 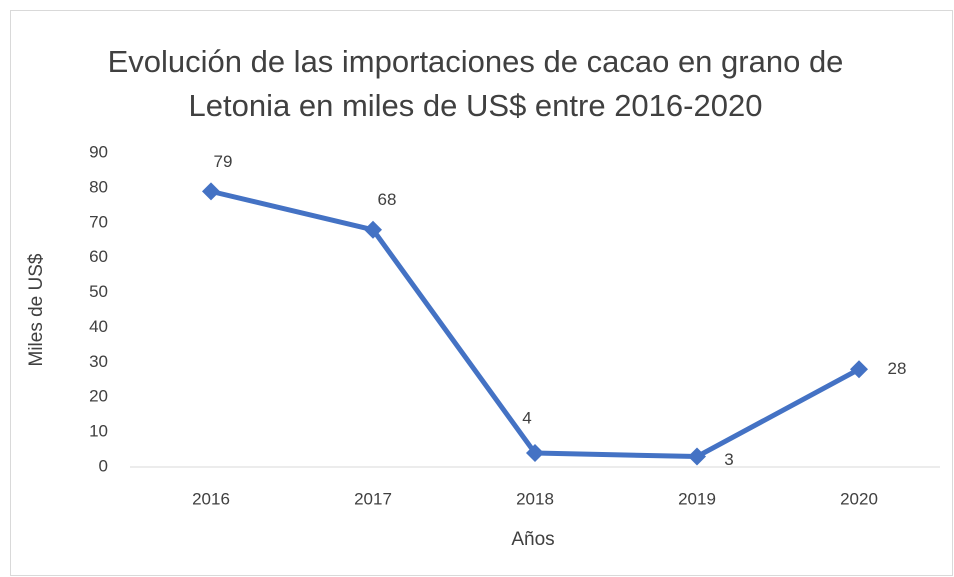 I want to click on y-tick-label: 80, so click(x=98, y=186).